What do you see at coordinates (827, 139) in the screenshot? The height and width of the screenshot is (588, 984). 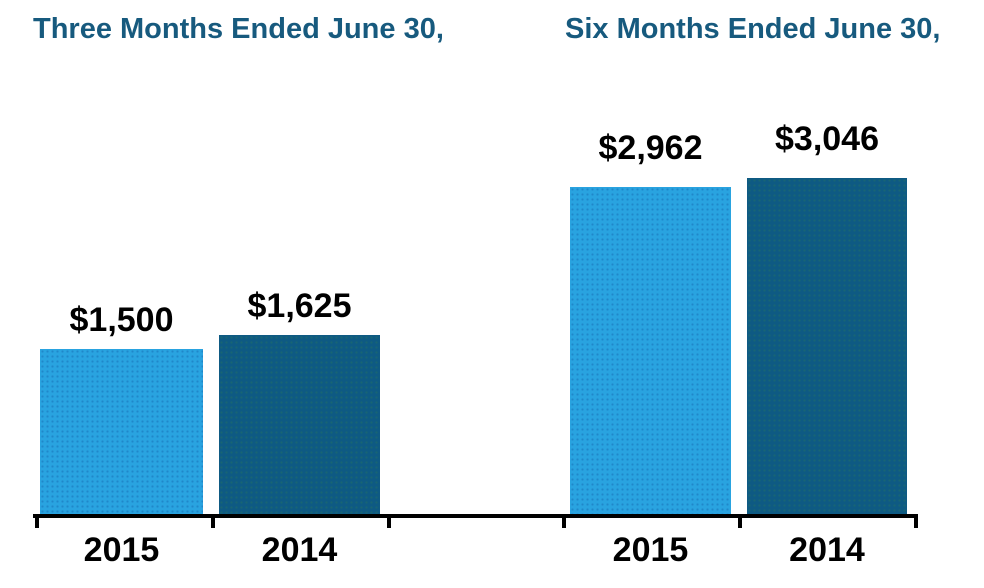 I see `value-label-2014-group2: $3,046` at bounding box center [827, 139].